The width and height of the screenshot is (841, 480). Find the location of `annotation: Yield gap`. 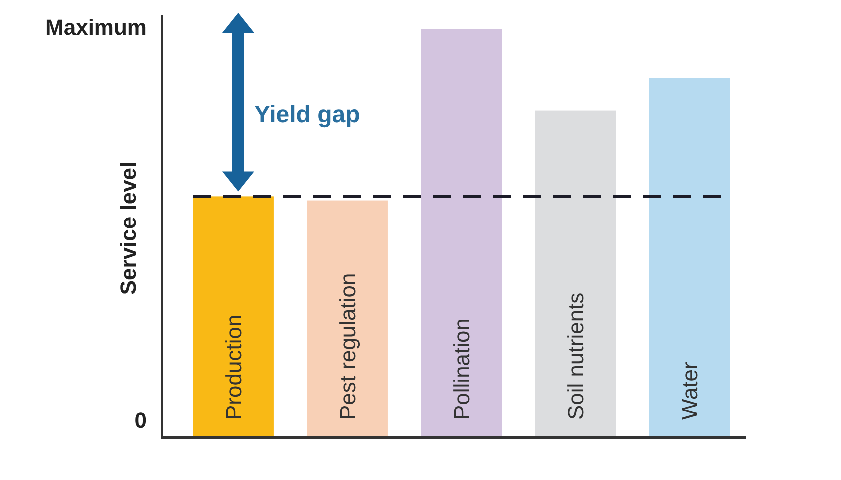

annotation: Yield gap is located at coordinates (307, 114).